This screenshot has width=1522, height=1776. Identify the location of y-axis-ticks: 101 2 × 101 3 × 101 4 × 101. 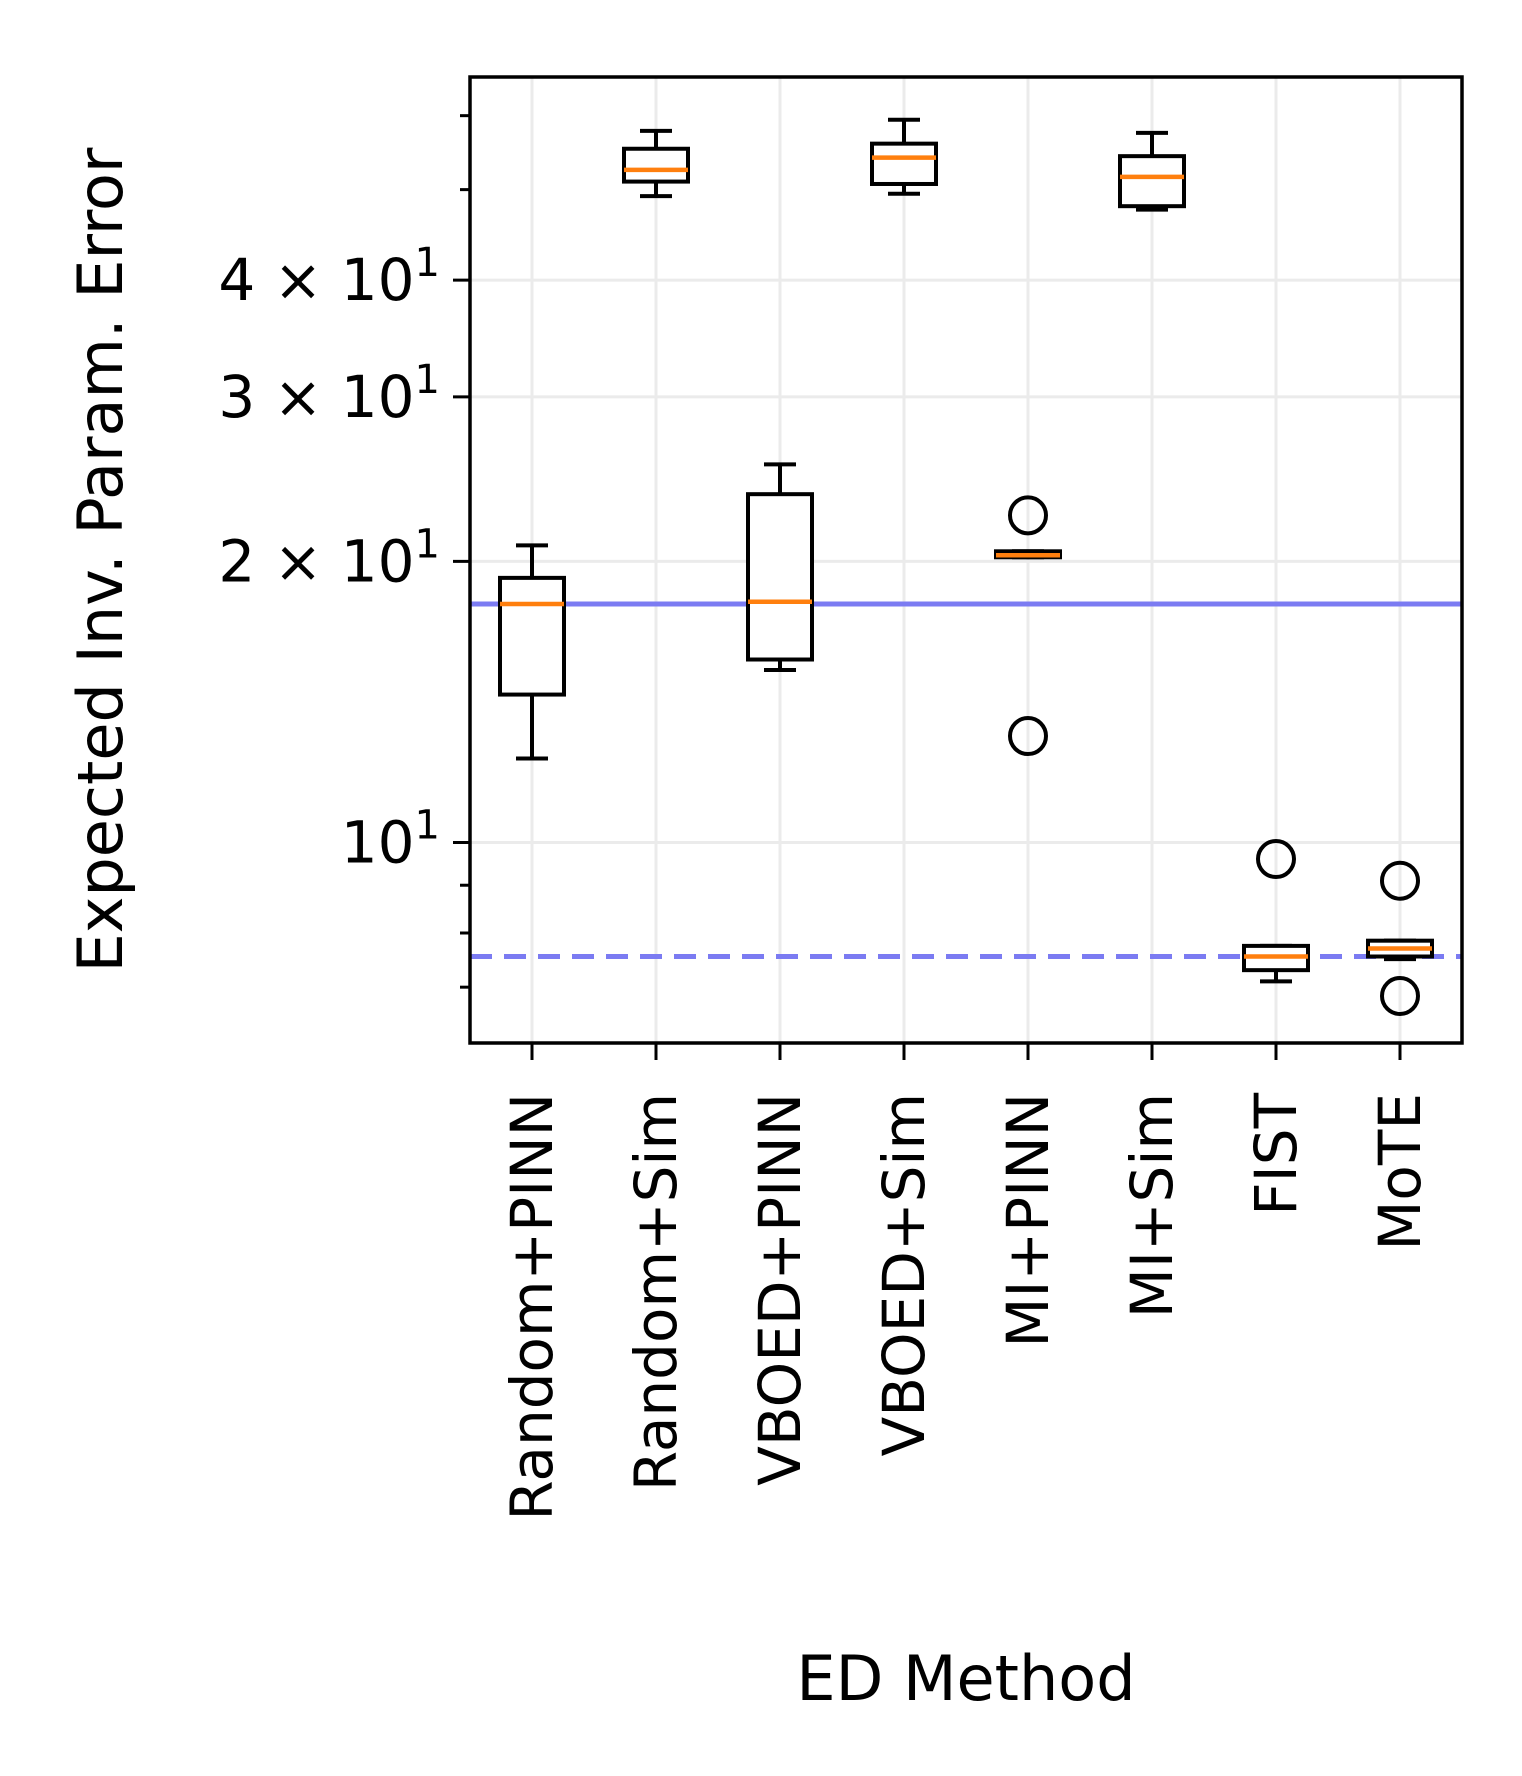
(344, 551).